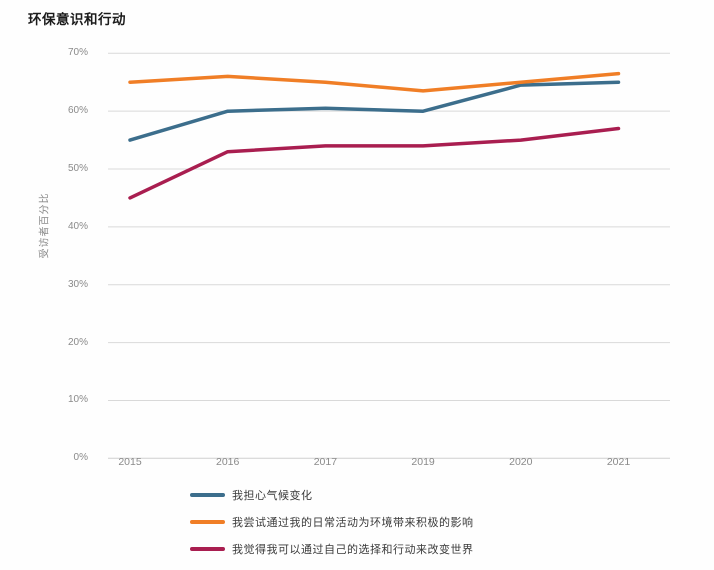 The image size is (714, 570). Describe the element at coordinates (77, 400) in the screenshot. I see `y-tick-label: 10%` at that location.